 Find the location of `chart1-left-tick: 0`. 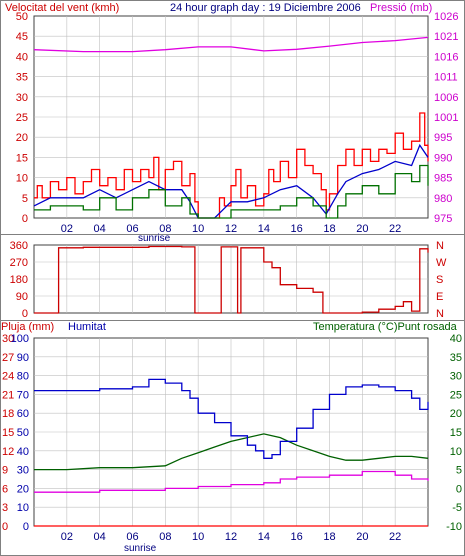

chart1-left-tick: 0 is located at coordinates (25, 219).